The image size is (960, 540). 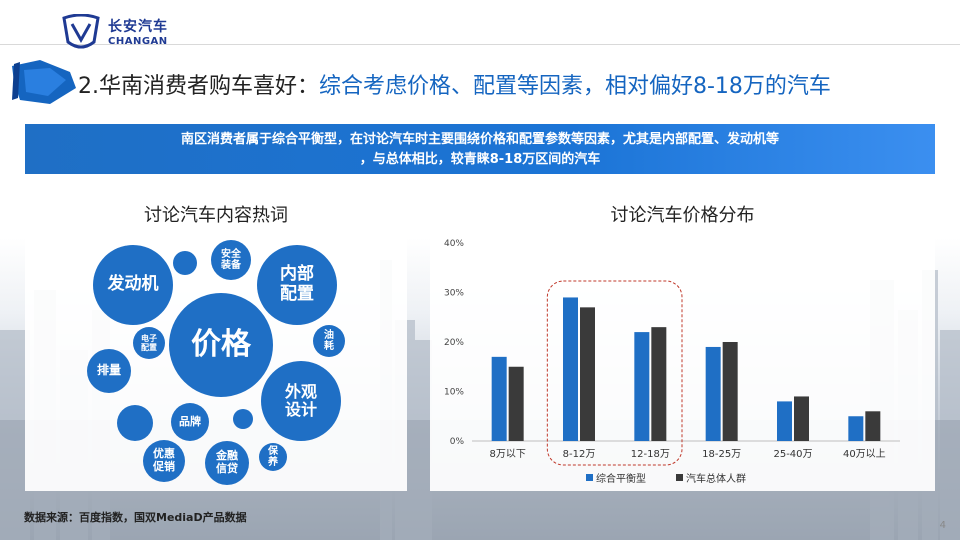 I want to click on word-bubble-promotion: 优惠 促销, so click(x=164, y=461).